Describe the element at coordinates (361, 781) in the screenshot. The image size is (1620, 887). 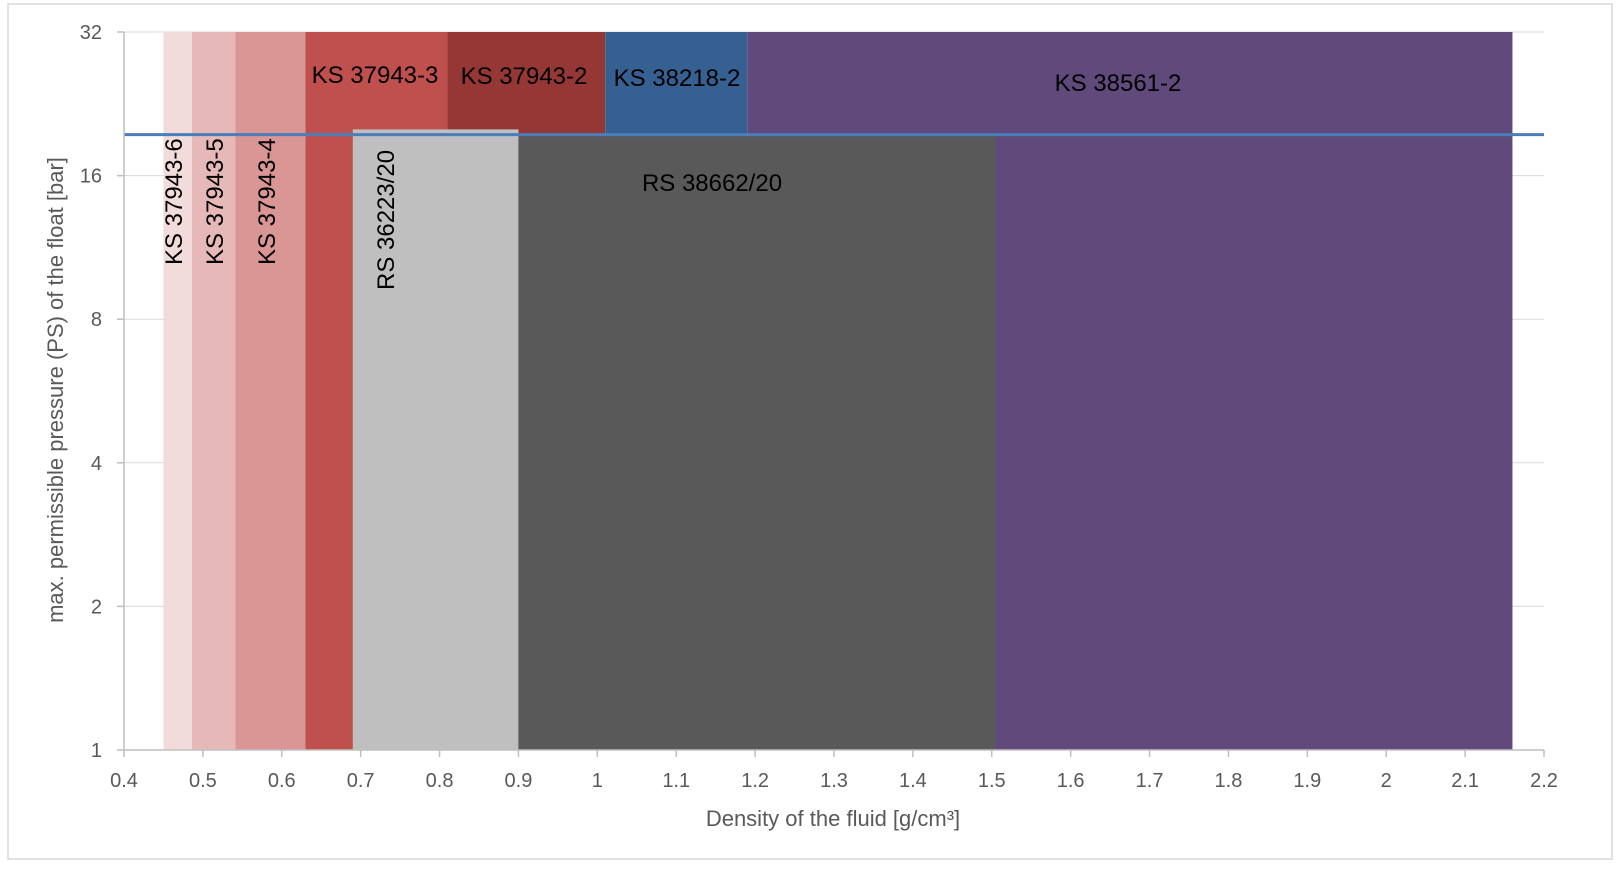
I see `x-tick-label-3: 0.7` at that location.